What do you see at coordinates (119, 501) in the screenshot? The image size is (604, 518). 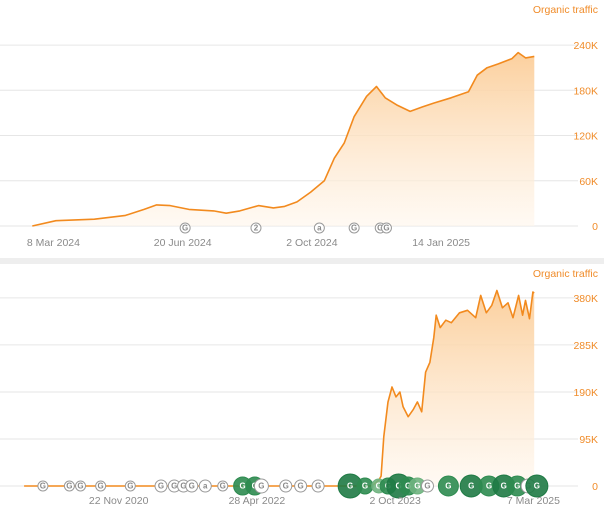 I see `x-tick-label: 22 Nov 2020` at bounding box center [119, 501].